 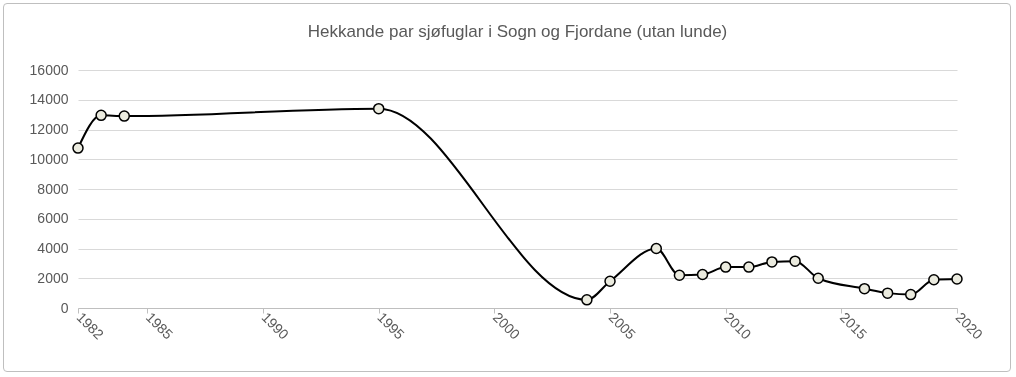 I want to click on y-tick-label: 2000, so click(x=53, y=277).